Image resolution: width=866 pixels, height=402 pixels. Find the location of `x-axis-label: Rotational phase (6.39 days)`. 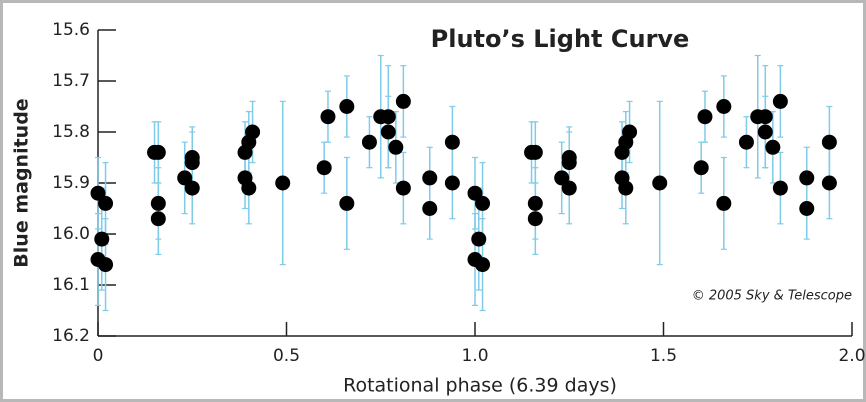

x-axis-label: Rotational phase (6.39 days) is located at coordinates (480, 386).